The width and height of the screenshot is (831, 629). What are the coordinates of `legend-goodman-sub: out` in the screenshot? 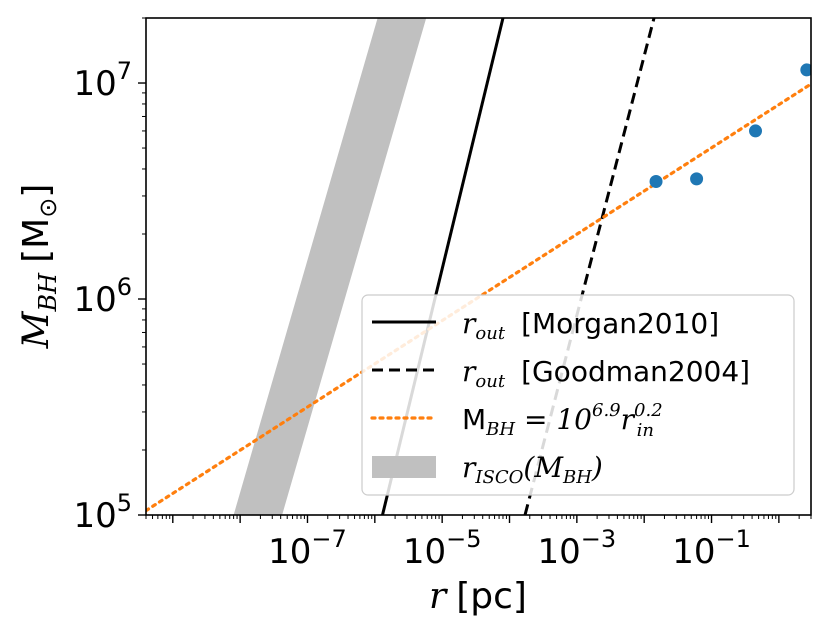 It's located at (490, 381).